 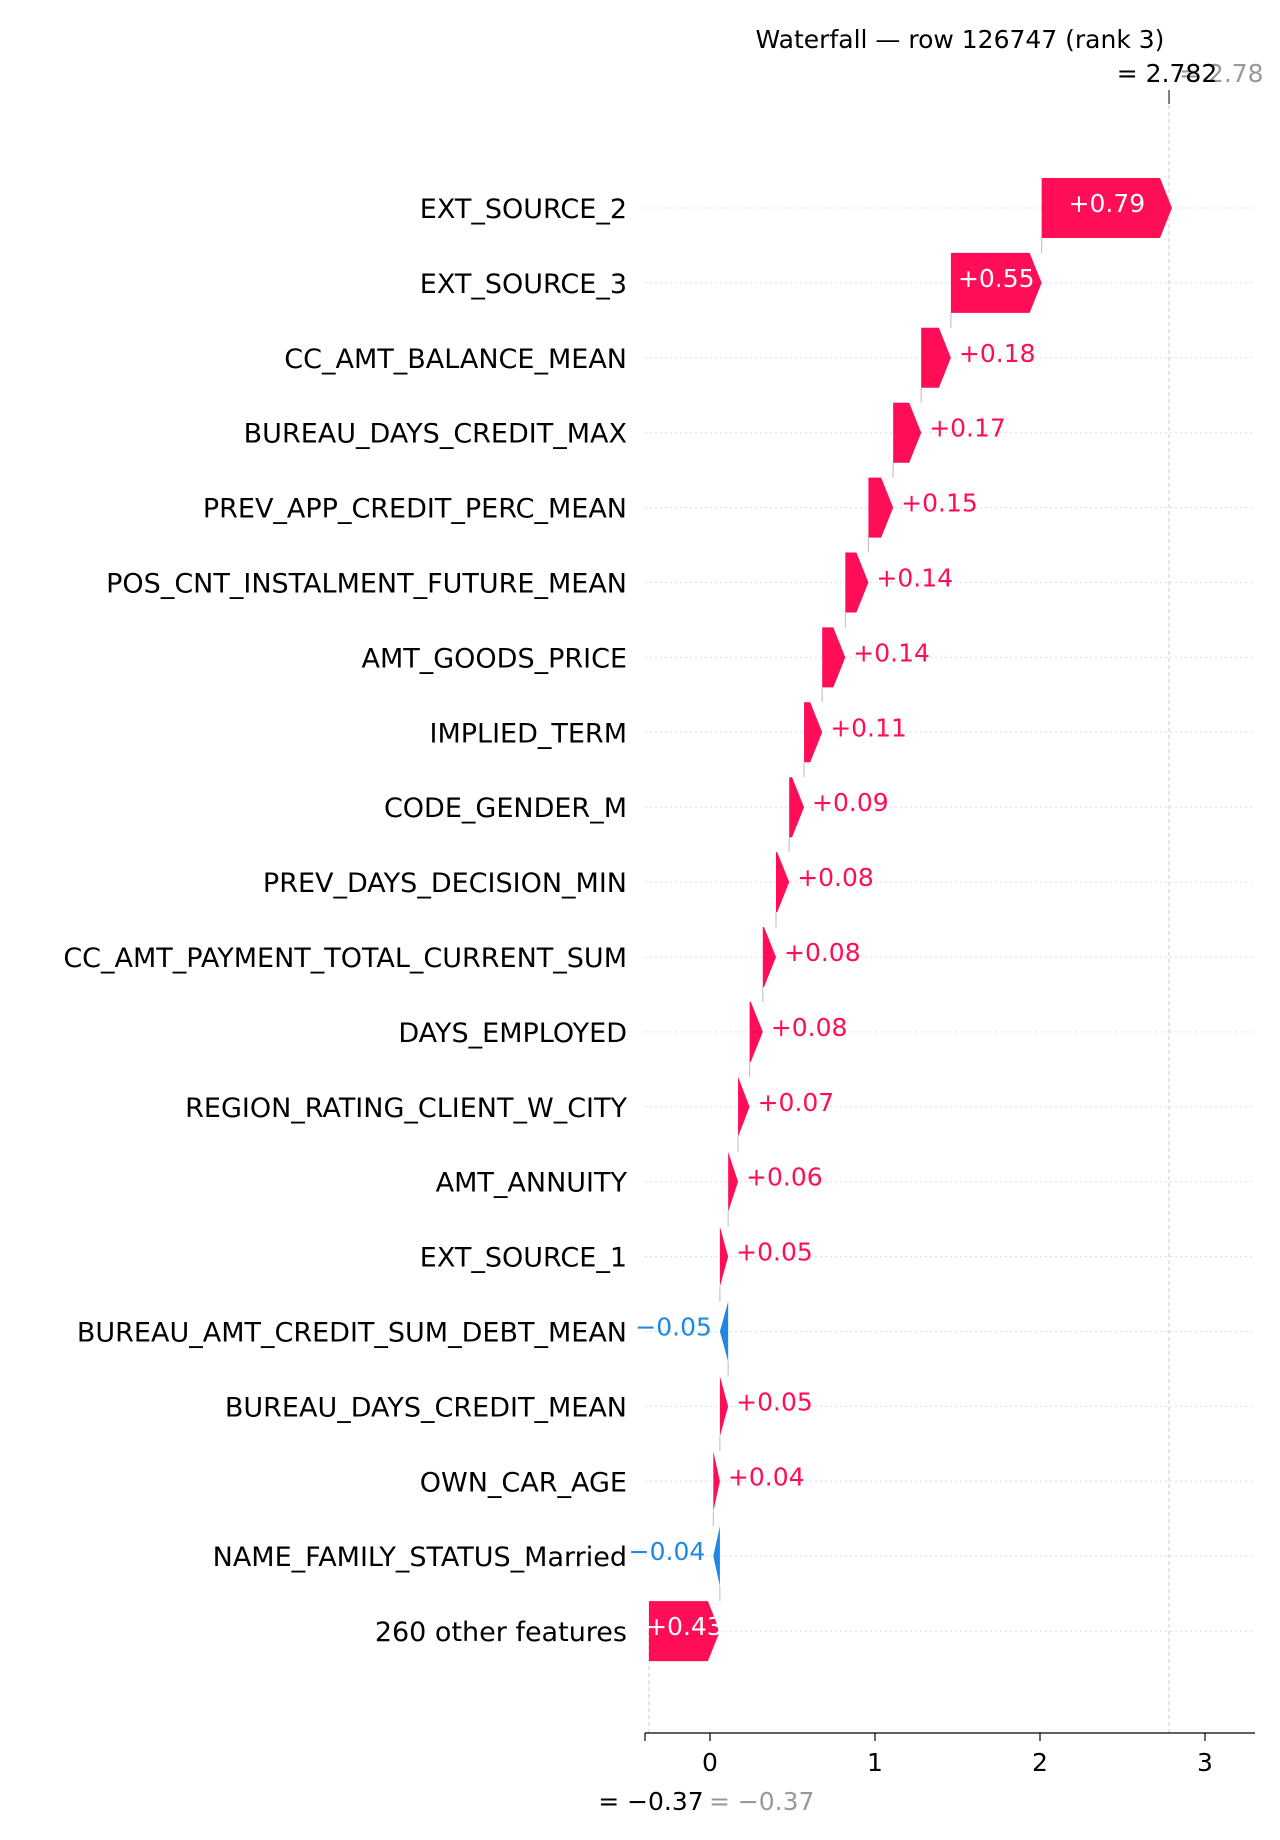 What do you see at coordinates (435, 434) in the screenshot?
I see `feature-label: BUREAU_DAYS_CREDIT_MAX` at bounding box center [435, 434].